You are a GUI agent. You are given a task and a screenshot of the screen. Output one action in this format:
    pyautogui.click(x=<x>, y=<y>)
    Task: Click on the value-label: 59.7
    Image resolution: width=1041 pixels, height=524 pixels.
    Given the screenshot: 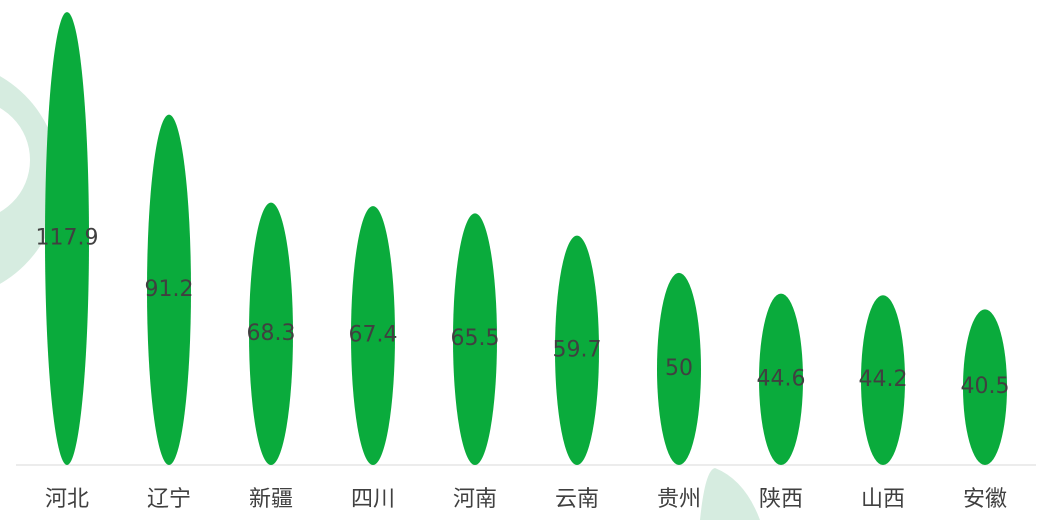 What is the action you would take?
    pyautogui.click(x=577, y=349)
    